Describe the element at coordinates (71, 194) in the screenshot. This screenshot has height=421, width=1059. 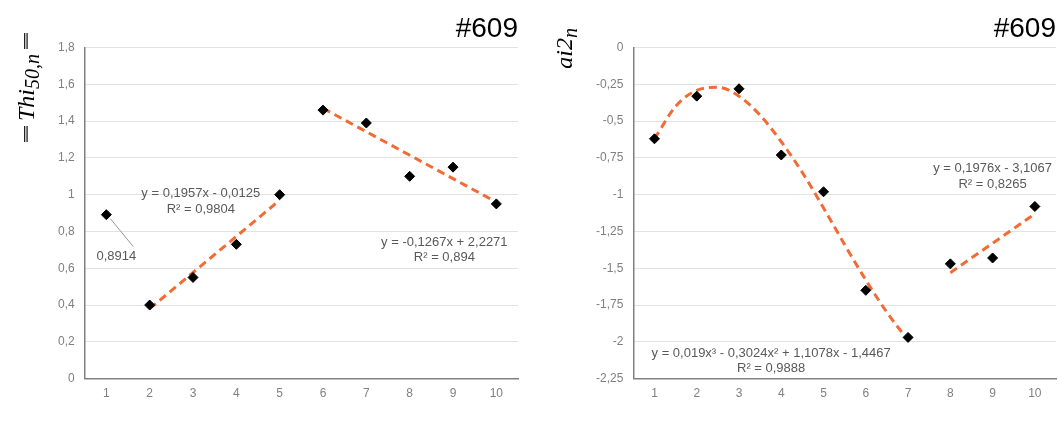
I see `y-tick-label: 1` at that location.